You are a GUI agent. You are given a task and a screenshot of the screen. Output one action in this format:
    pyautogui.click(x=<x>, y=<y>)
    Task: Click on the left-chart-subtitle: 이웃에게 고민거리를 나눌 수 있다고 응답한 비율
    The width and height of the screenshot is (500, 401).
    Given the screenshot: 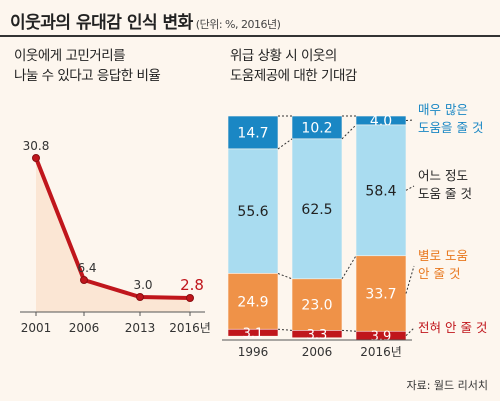 What is the action you would take?
    pyautogui.click(x=114, y=66)
    